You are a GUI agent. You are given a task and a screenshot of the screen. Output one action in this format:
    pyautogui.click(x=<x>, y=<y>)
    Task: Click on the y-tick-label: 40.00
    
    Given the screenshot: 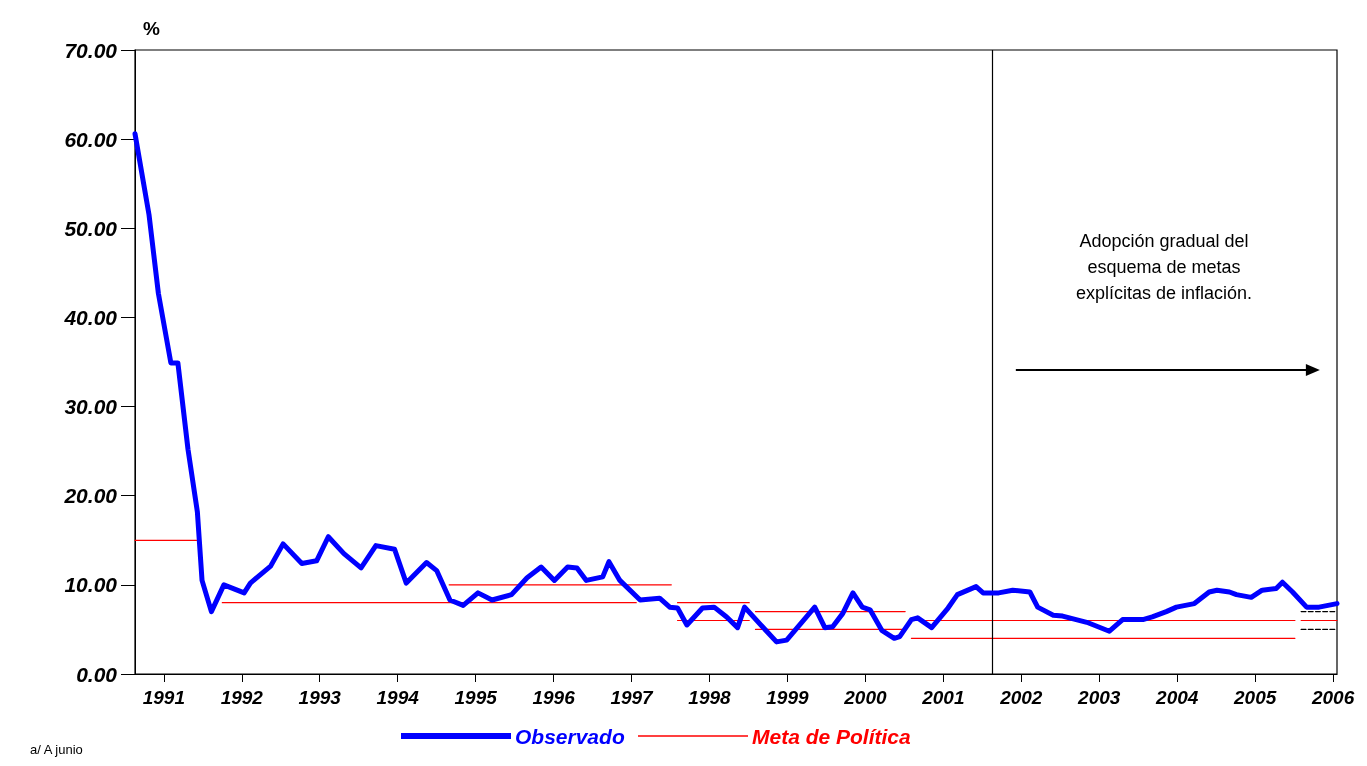 What is the action you would take?
    pyautogui.click(x=90, y=317)
    